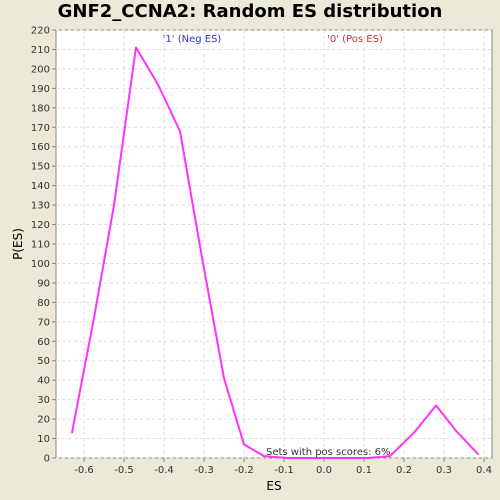 The height and width of the screenshot is (500, 500). Describe the element at coordinates (355, 39) in the screenshot. I see `legend-item-1: '0' (Pos ES)` at that location.